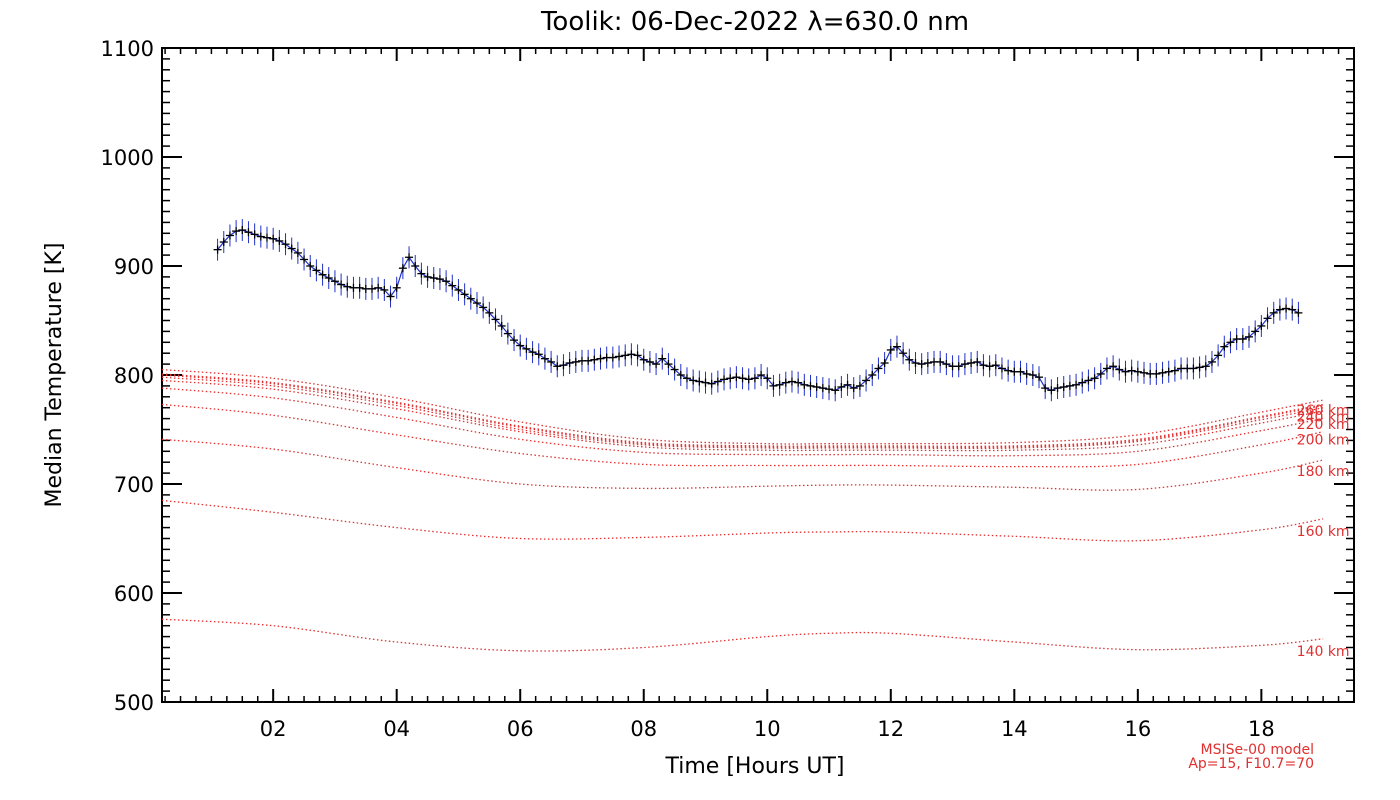  I want to click on y-tick-label: 700, so click(134, 485).